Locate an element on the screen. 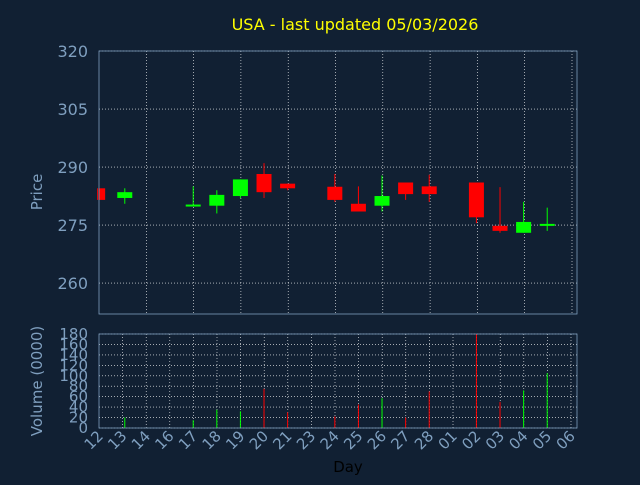 The height and width of the screenshot is (485, 640). day-tick-label: 25 is located at coordinates (353, 440).